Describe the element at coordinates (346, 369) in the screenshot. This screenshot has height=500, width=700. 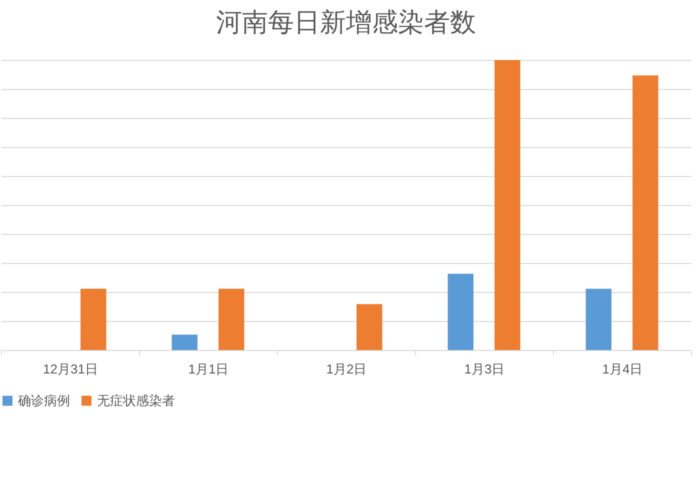
I see `x-tick-label: 1月2日` at that location.